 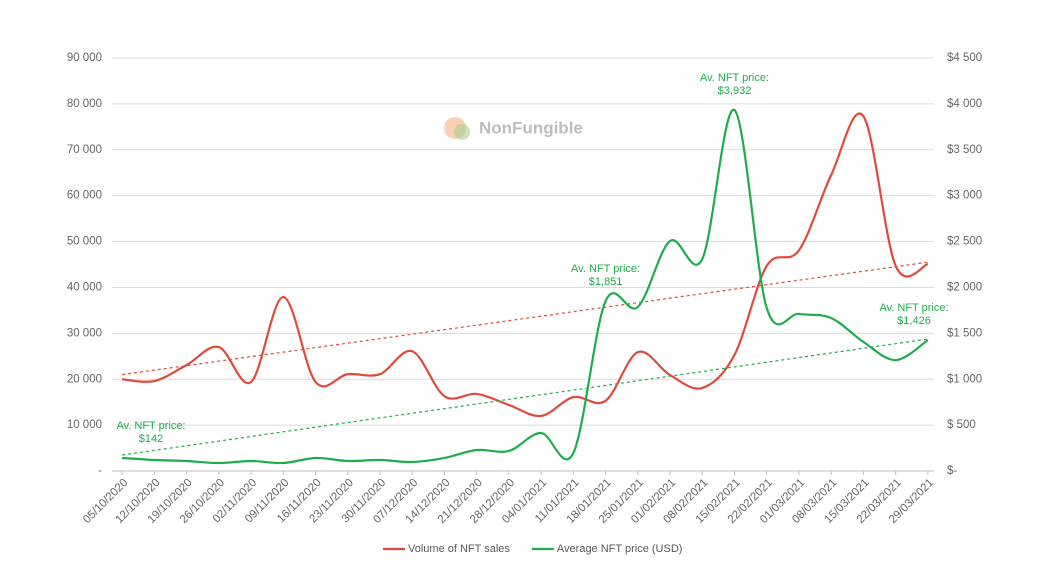 I want to click on watermark-logo: NonFungible, so click(x=513, y=128).